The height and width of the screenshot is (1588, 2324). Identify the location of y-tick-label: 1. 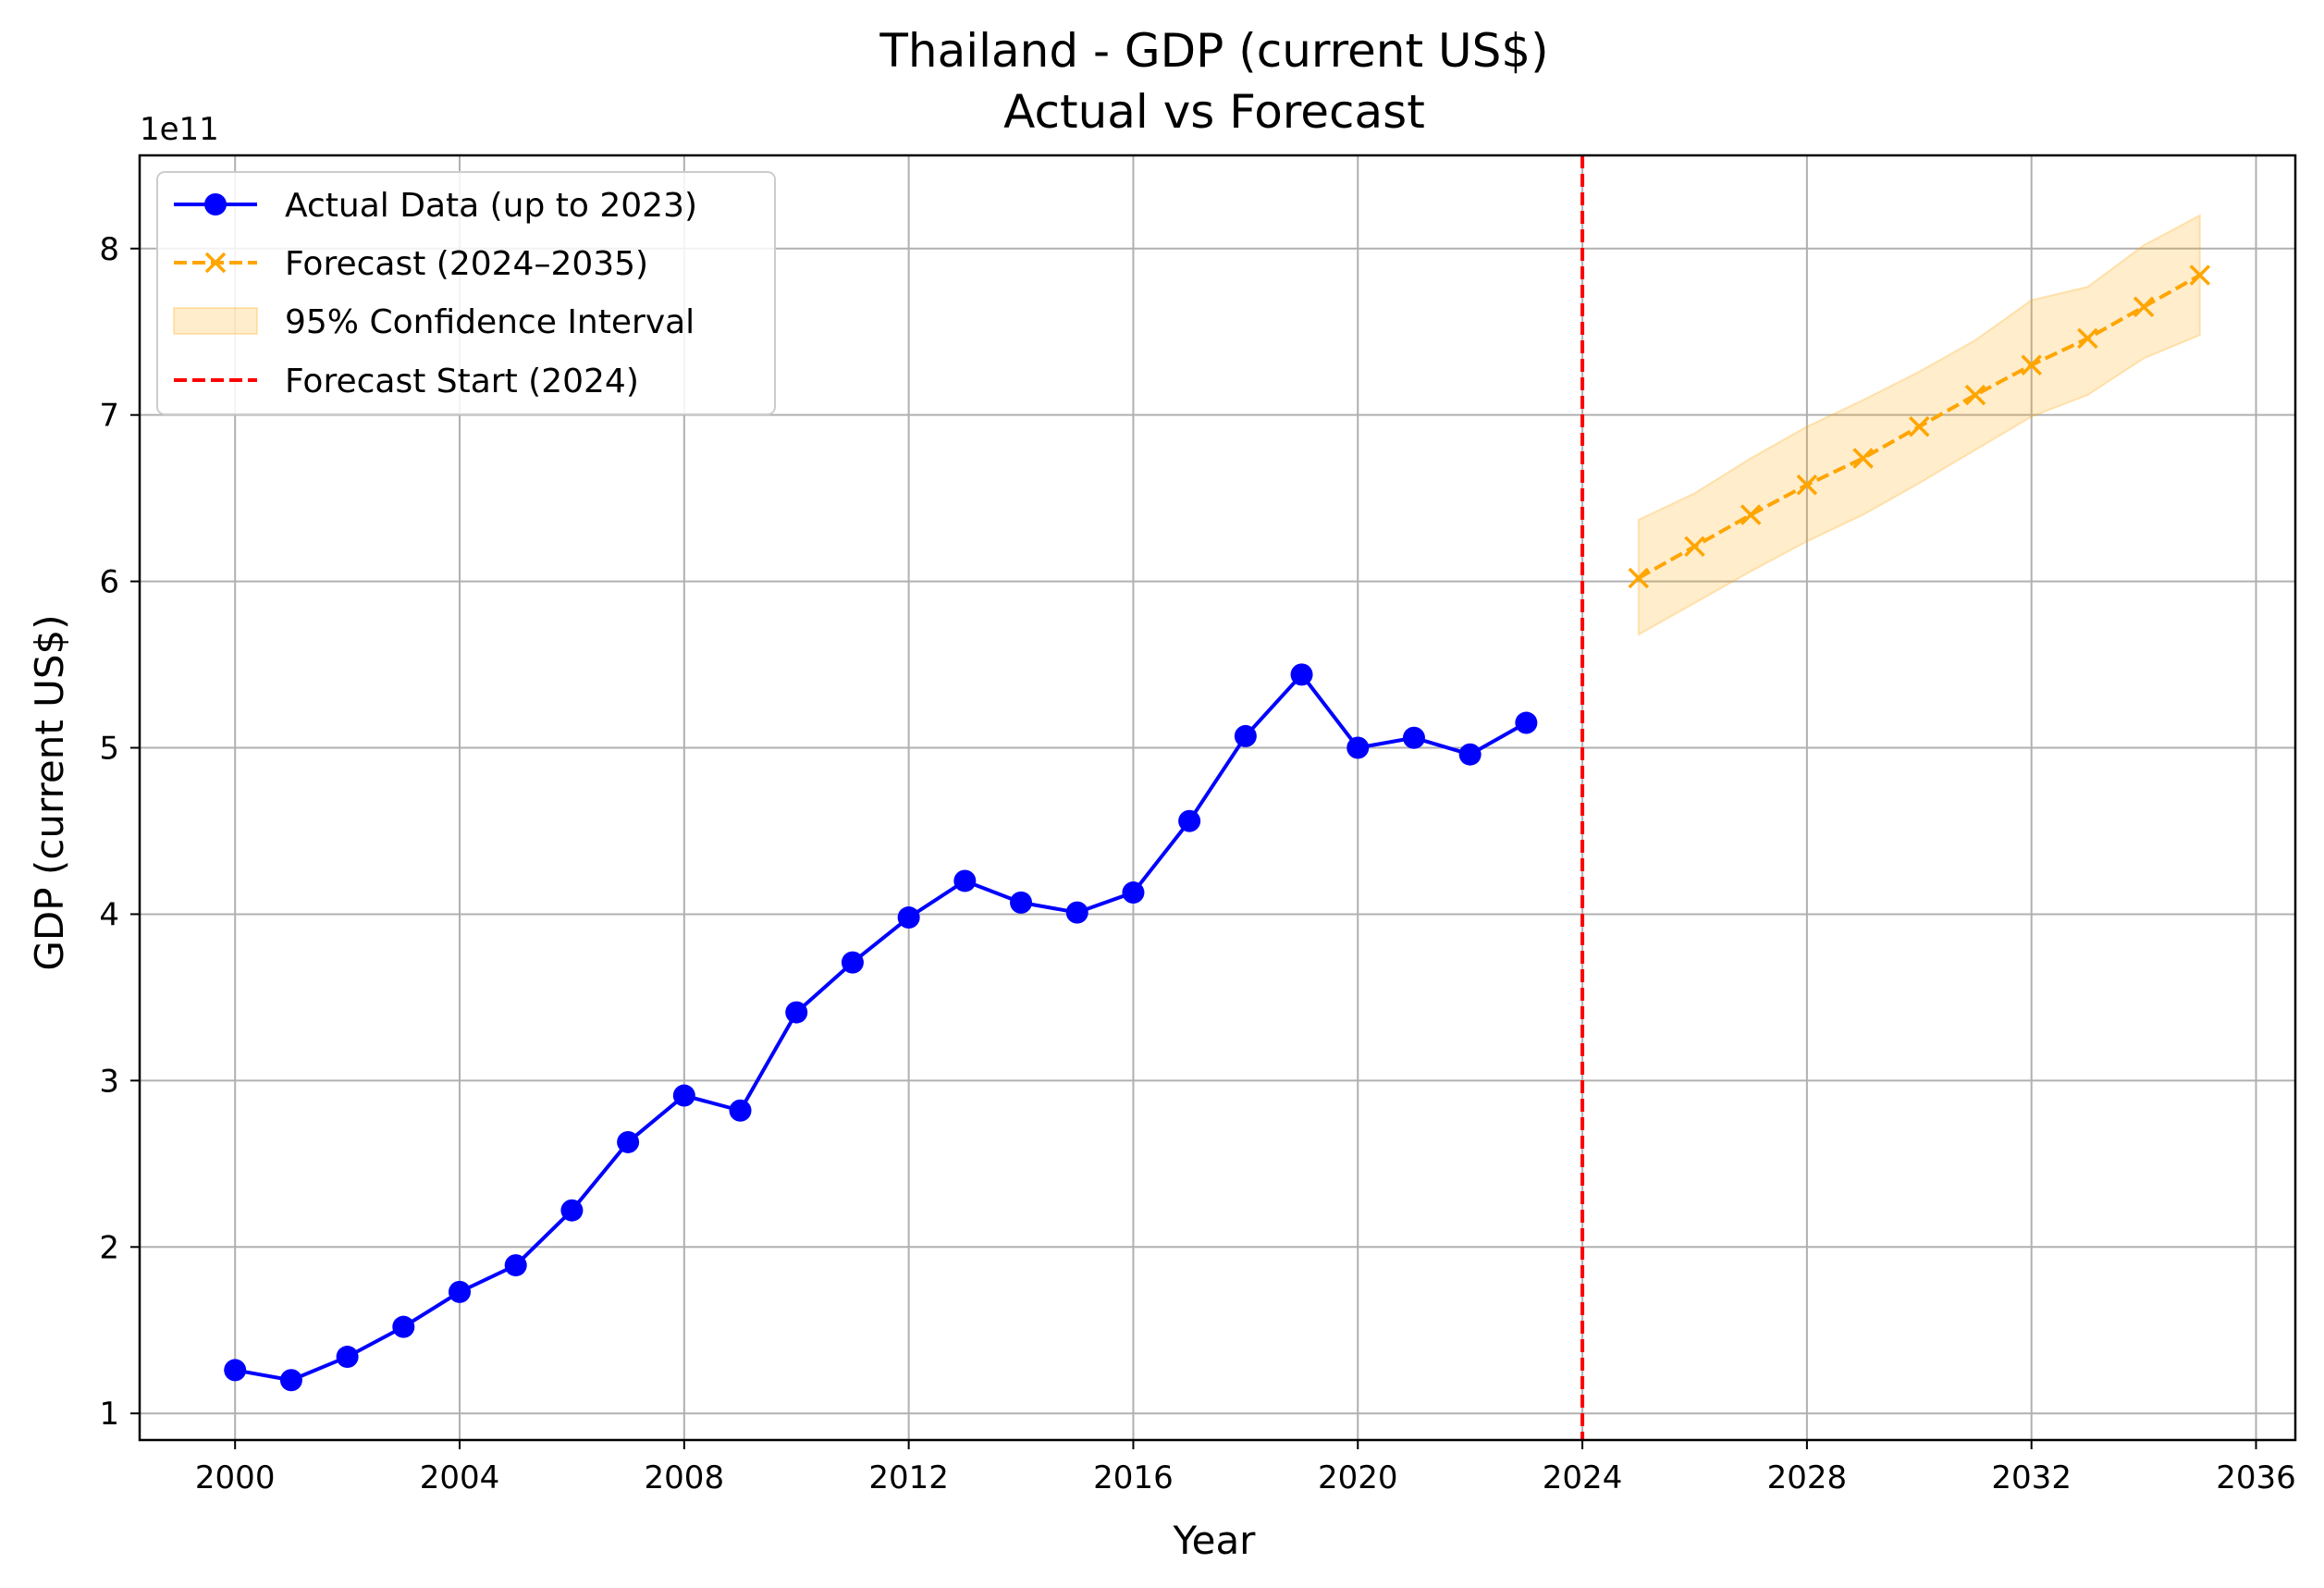
(109, 1414).